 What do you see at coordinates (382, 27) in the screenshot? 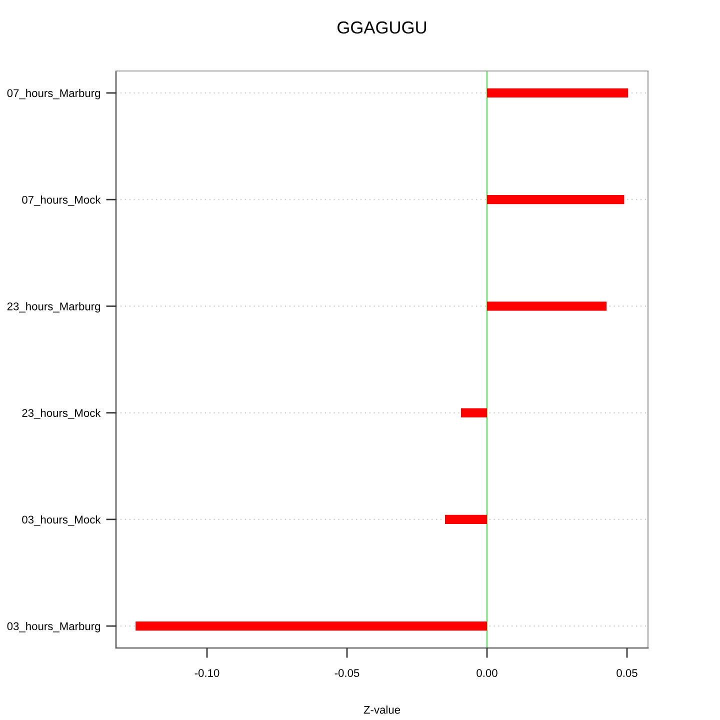
I see `chart-title: GGAGUGU` at bounding box center [382, 27].